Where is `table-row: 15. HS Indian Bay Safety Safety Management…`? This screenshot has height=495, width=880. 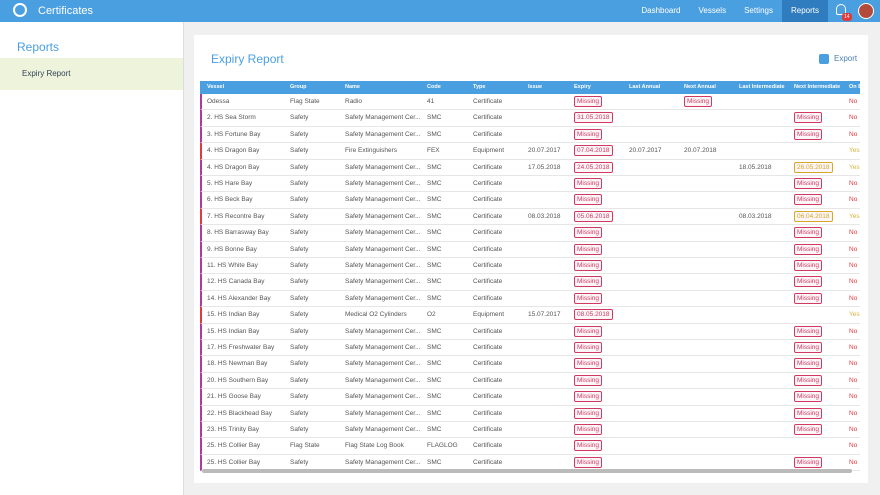 table-row: 15. HS Indian Bay Safety Safety Management… is located at coordinates (530, 331).